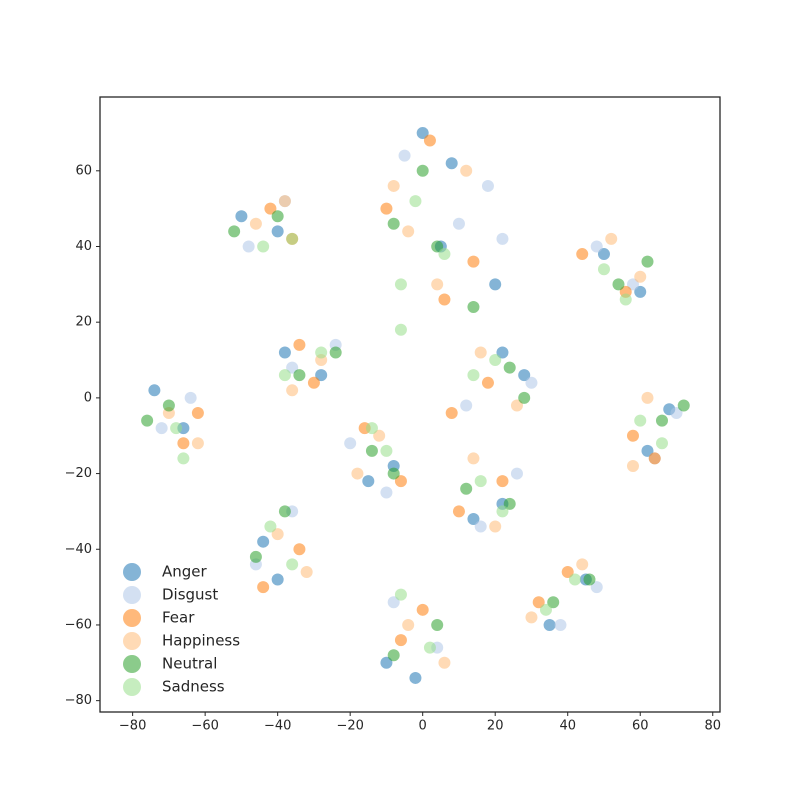  What do you see at coordinates (78, 473) in the screenshot?
I see `y-tick-label: −20` at bounding box center [78, 473].